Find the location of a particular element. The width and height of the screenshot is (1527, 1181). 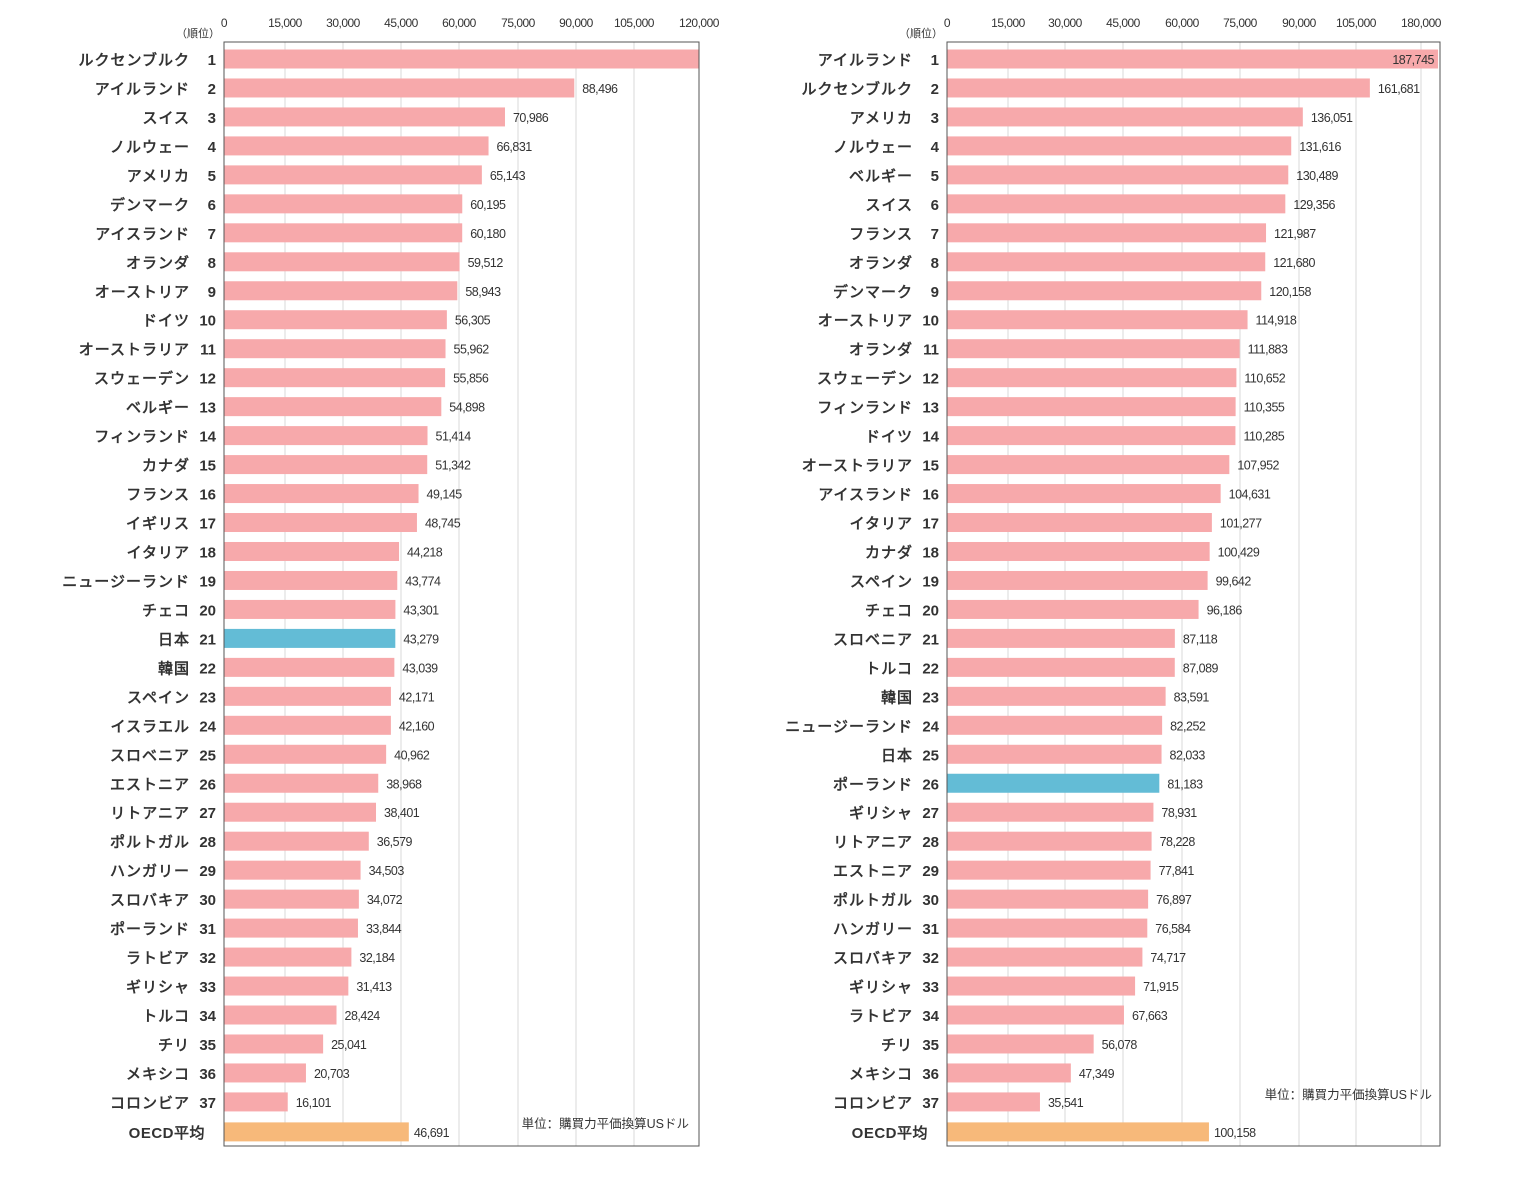

value-label: 48,745 is located at coordinates (443, 524).